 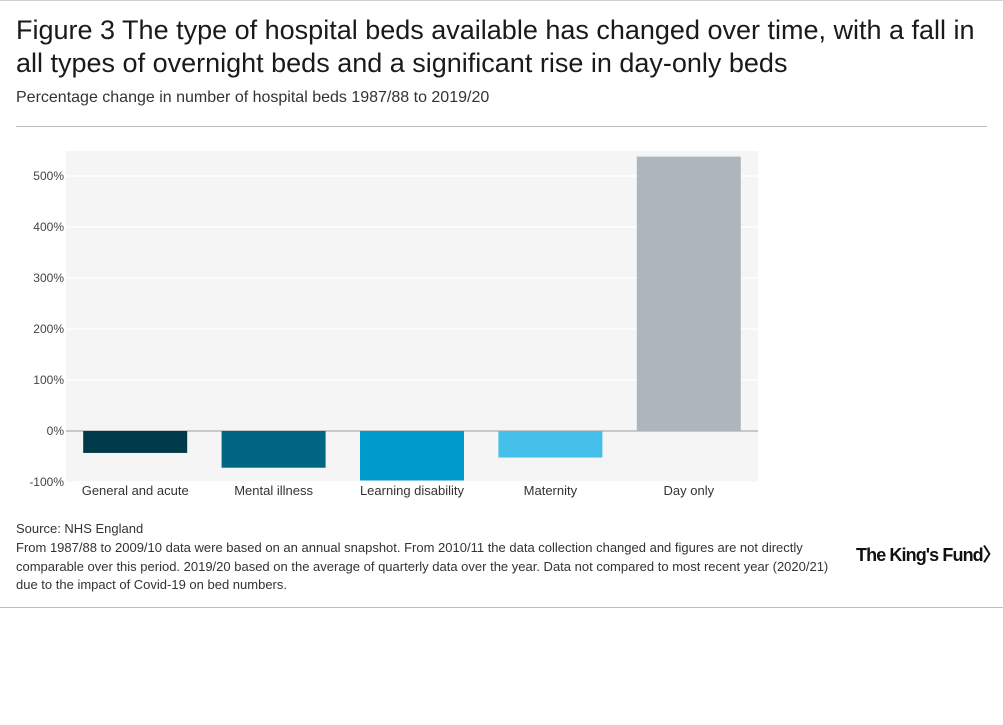 I want to click on y-tick-label: 100%, so click(x=48, y=380).